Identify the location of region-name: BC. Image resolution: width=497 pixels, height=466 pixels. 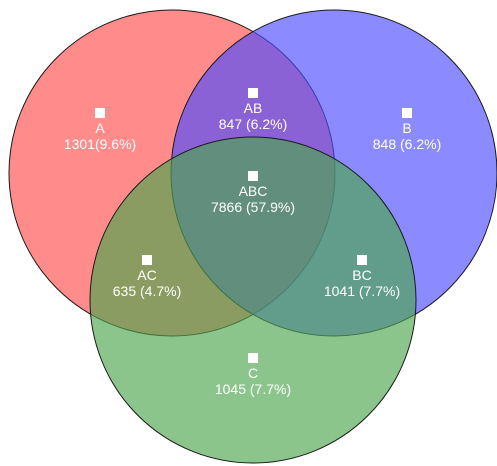
(361, 275).